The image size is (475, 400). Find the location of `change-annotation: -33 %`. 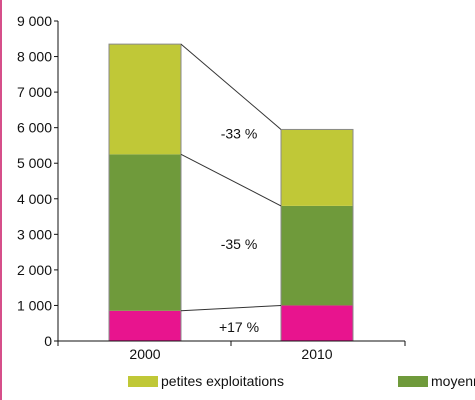

change-annotation: -33 % is located at coordinates (239, 133).